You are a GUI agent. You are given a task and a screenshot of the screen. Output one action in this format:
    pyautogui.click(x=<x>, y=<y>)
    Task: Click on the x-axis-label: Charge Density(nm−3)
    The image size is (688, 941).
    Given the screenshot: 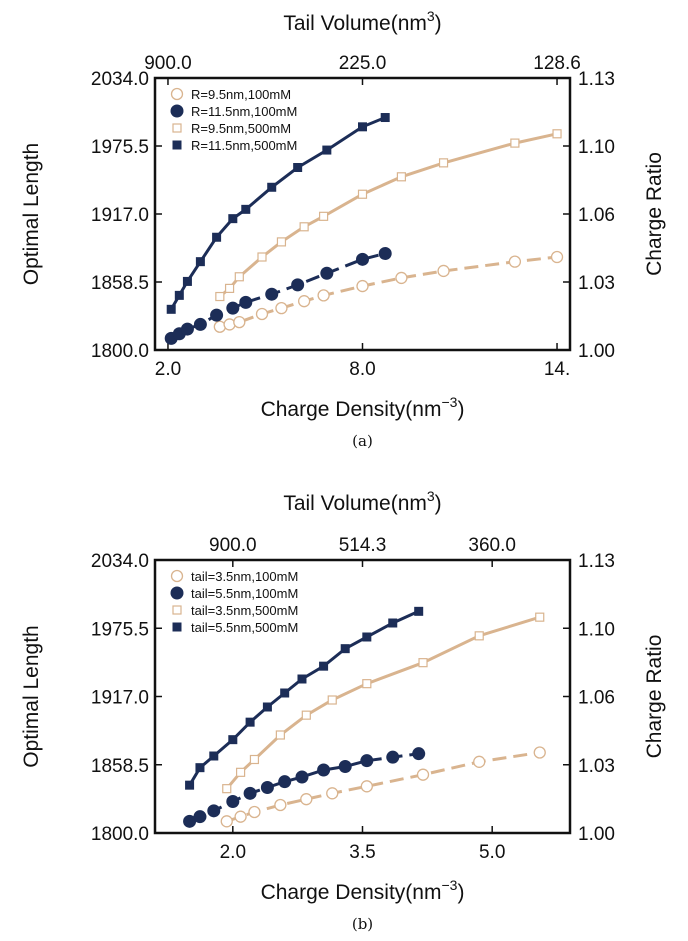 What is the action you would take?
    pyautogui.click(x=363, y=407)
    